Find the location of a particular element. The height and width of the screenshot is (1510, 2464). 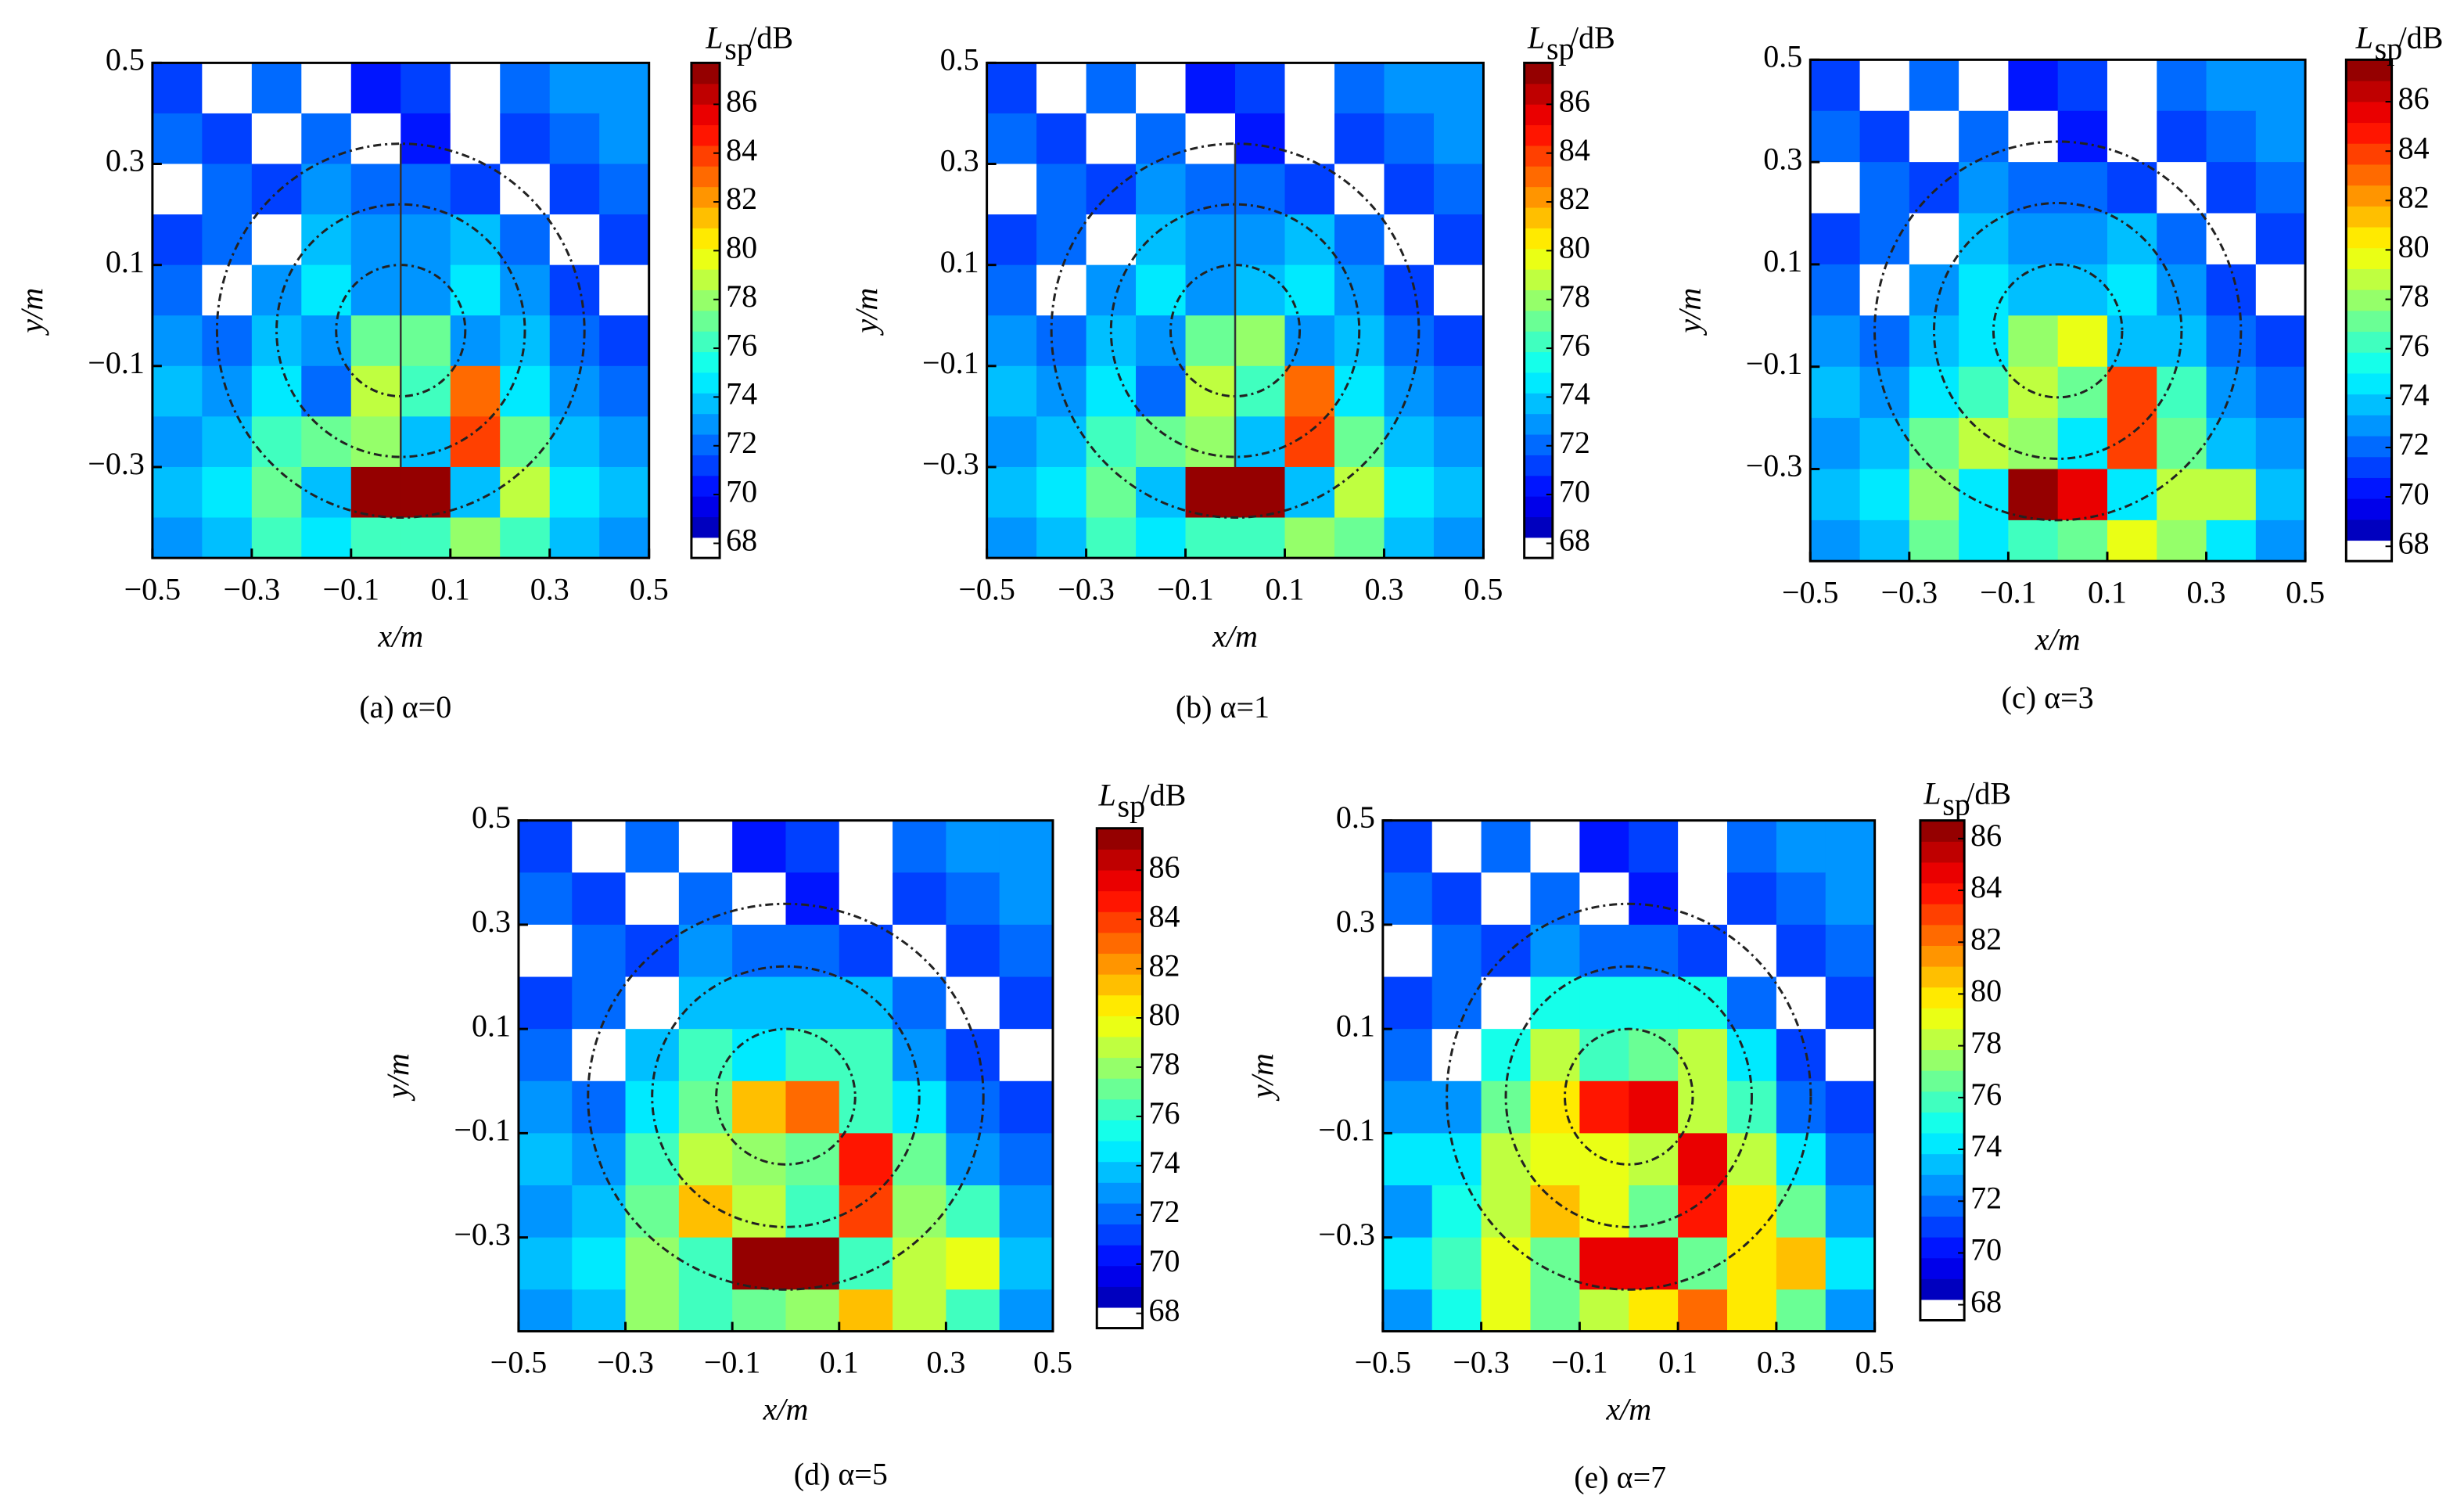

x-tick-label: 0.3 is located at coordinates (1383, 589).